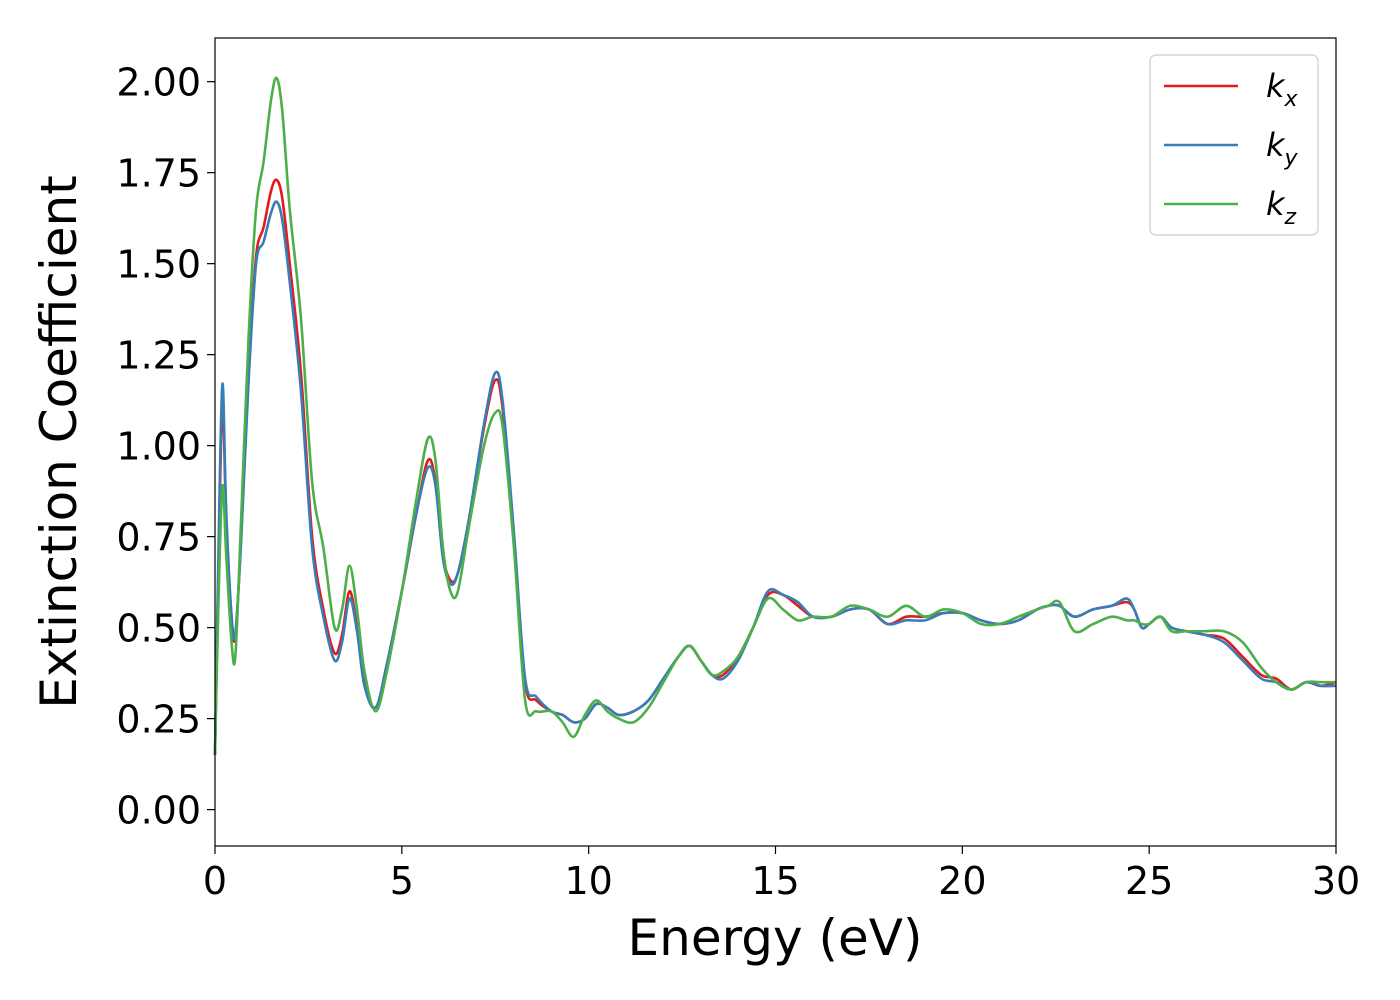 The image size is (1400, 1000). I want to click on legend-label-x: kx, so click(1282, 89).